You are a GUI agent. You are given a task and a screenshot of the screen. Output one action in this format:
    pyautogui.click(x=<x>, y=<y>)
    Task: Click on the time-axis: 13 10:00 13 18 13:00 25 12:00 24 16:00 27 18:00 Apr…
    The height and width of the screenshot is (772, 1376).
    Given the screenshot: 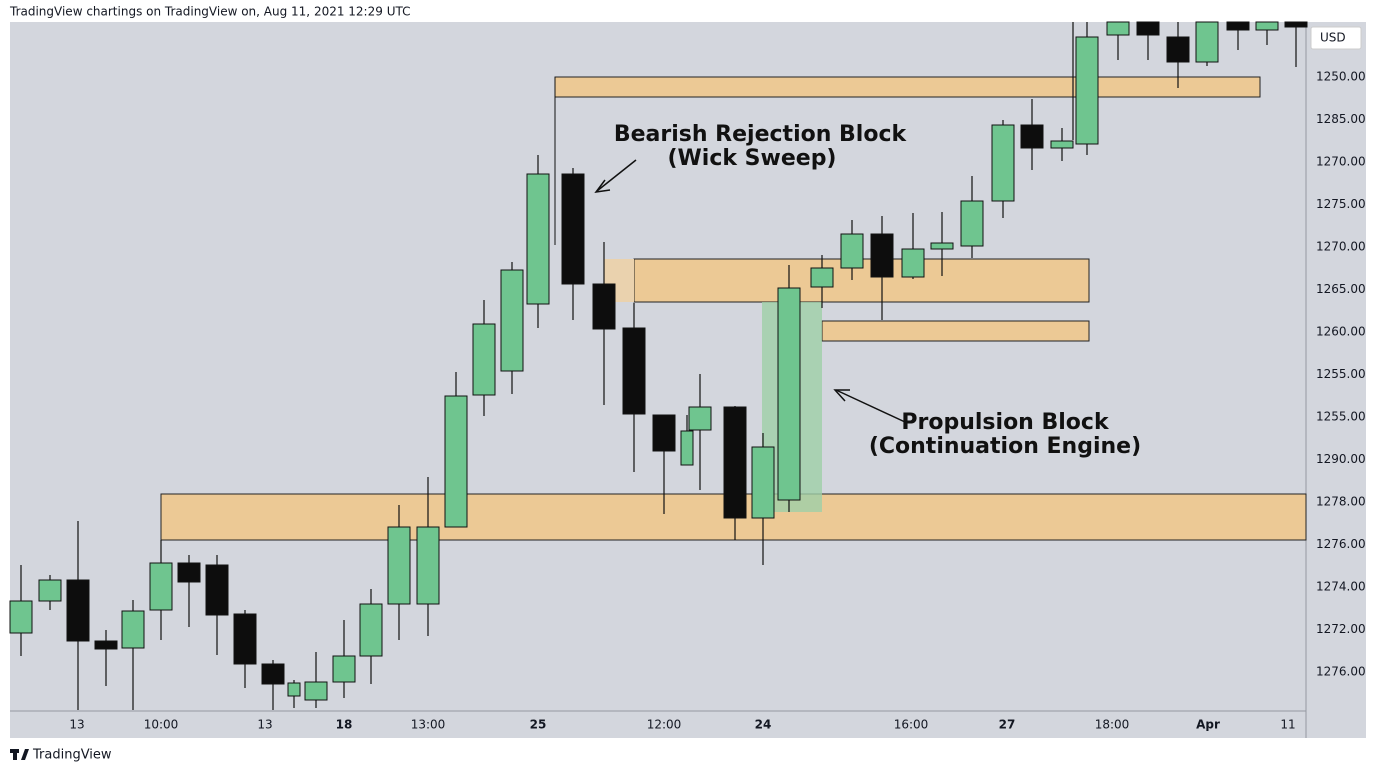 What is the action you would take?
    pyautogui.click(x=682, y=725)
    